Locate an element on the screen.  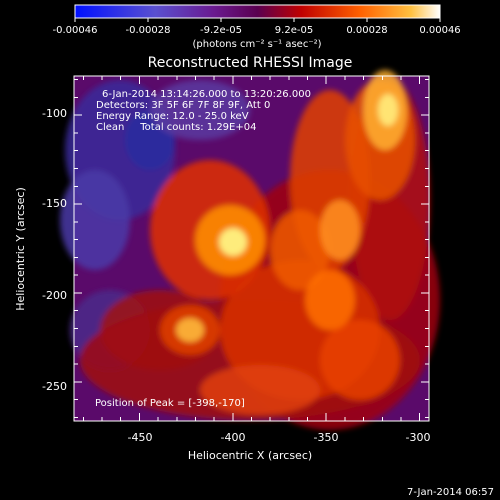
x-tick-label: -400 is located at coordinates (233, 437).